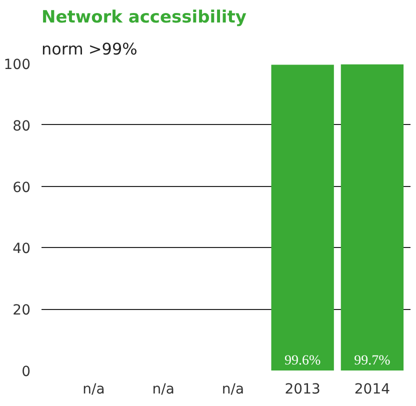 Image resolution: width=416 pixels, height=406 pixels. Describe the element at coordinates (302, 390) in the screenshot. I see `x-tick-label: 2013` at that location.